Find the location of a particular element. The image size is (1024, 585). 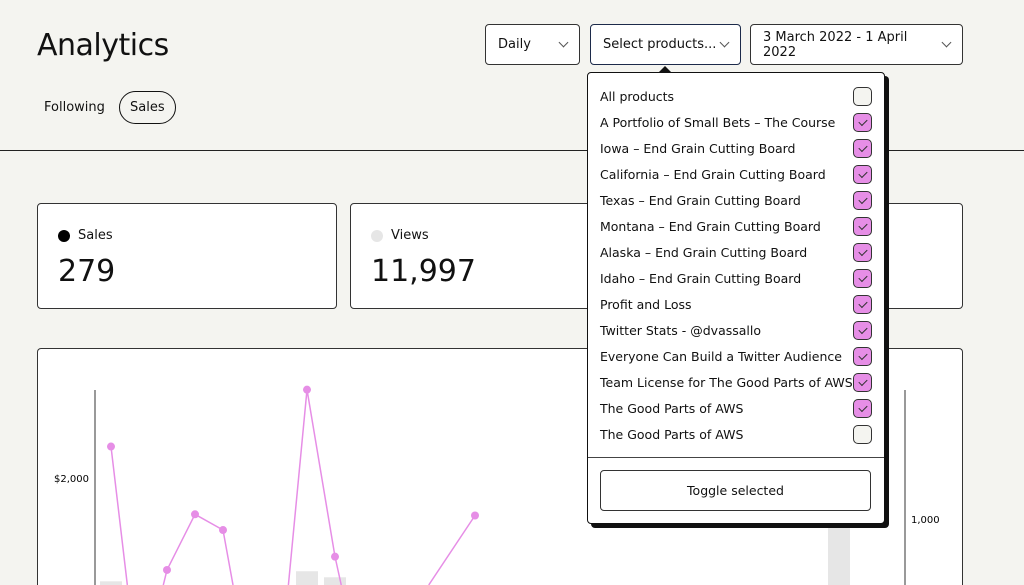

product-option-label: Iowa – End Grain Cutting Board is located at coordinates (698, 148).